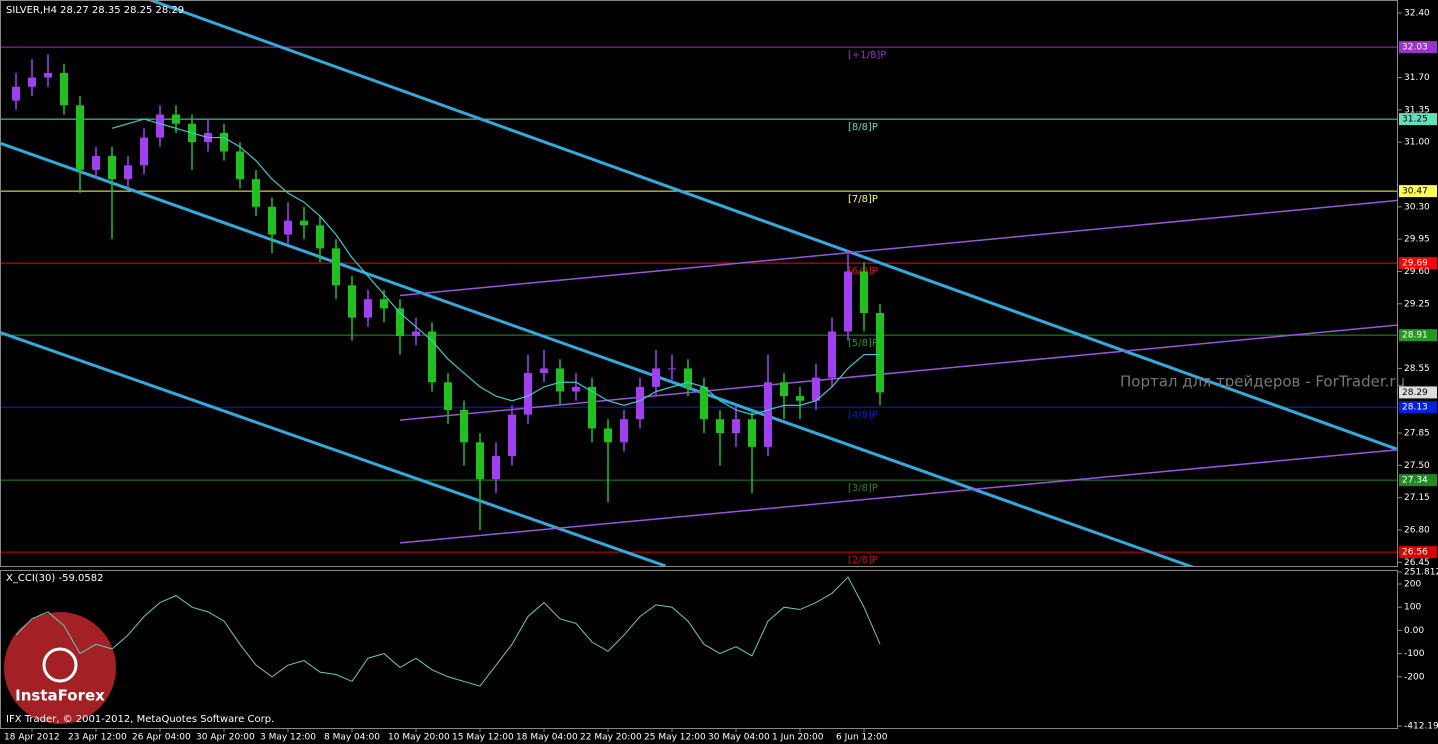 The width and height of the screenshot is (1438, 744). Describe the element at coordinates (60, 665) in the screenshot. I see `logo-icon` at that location.